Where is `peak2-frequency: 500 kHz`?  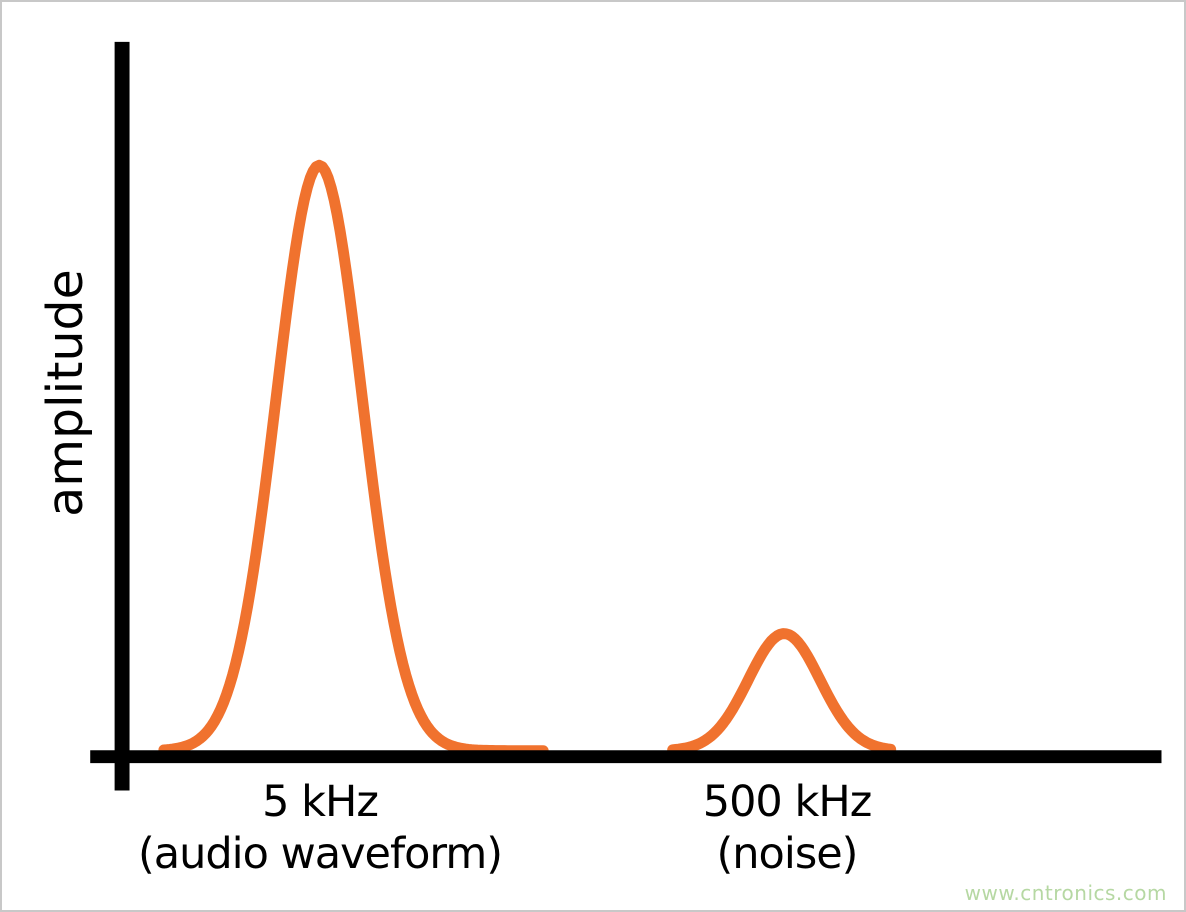
peak2-frequency: 500 kHz is located at coordinates (787, 802).